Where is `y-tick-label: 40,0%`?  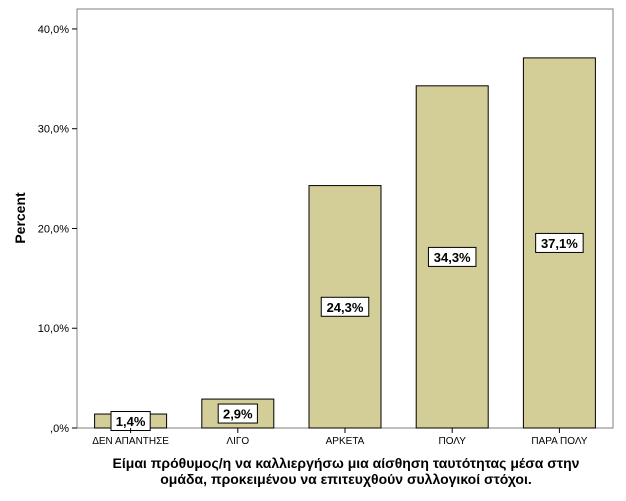
y-tick-label: 40,0% is located at coordinates (53, 30).